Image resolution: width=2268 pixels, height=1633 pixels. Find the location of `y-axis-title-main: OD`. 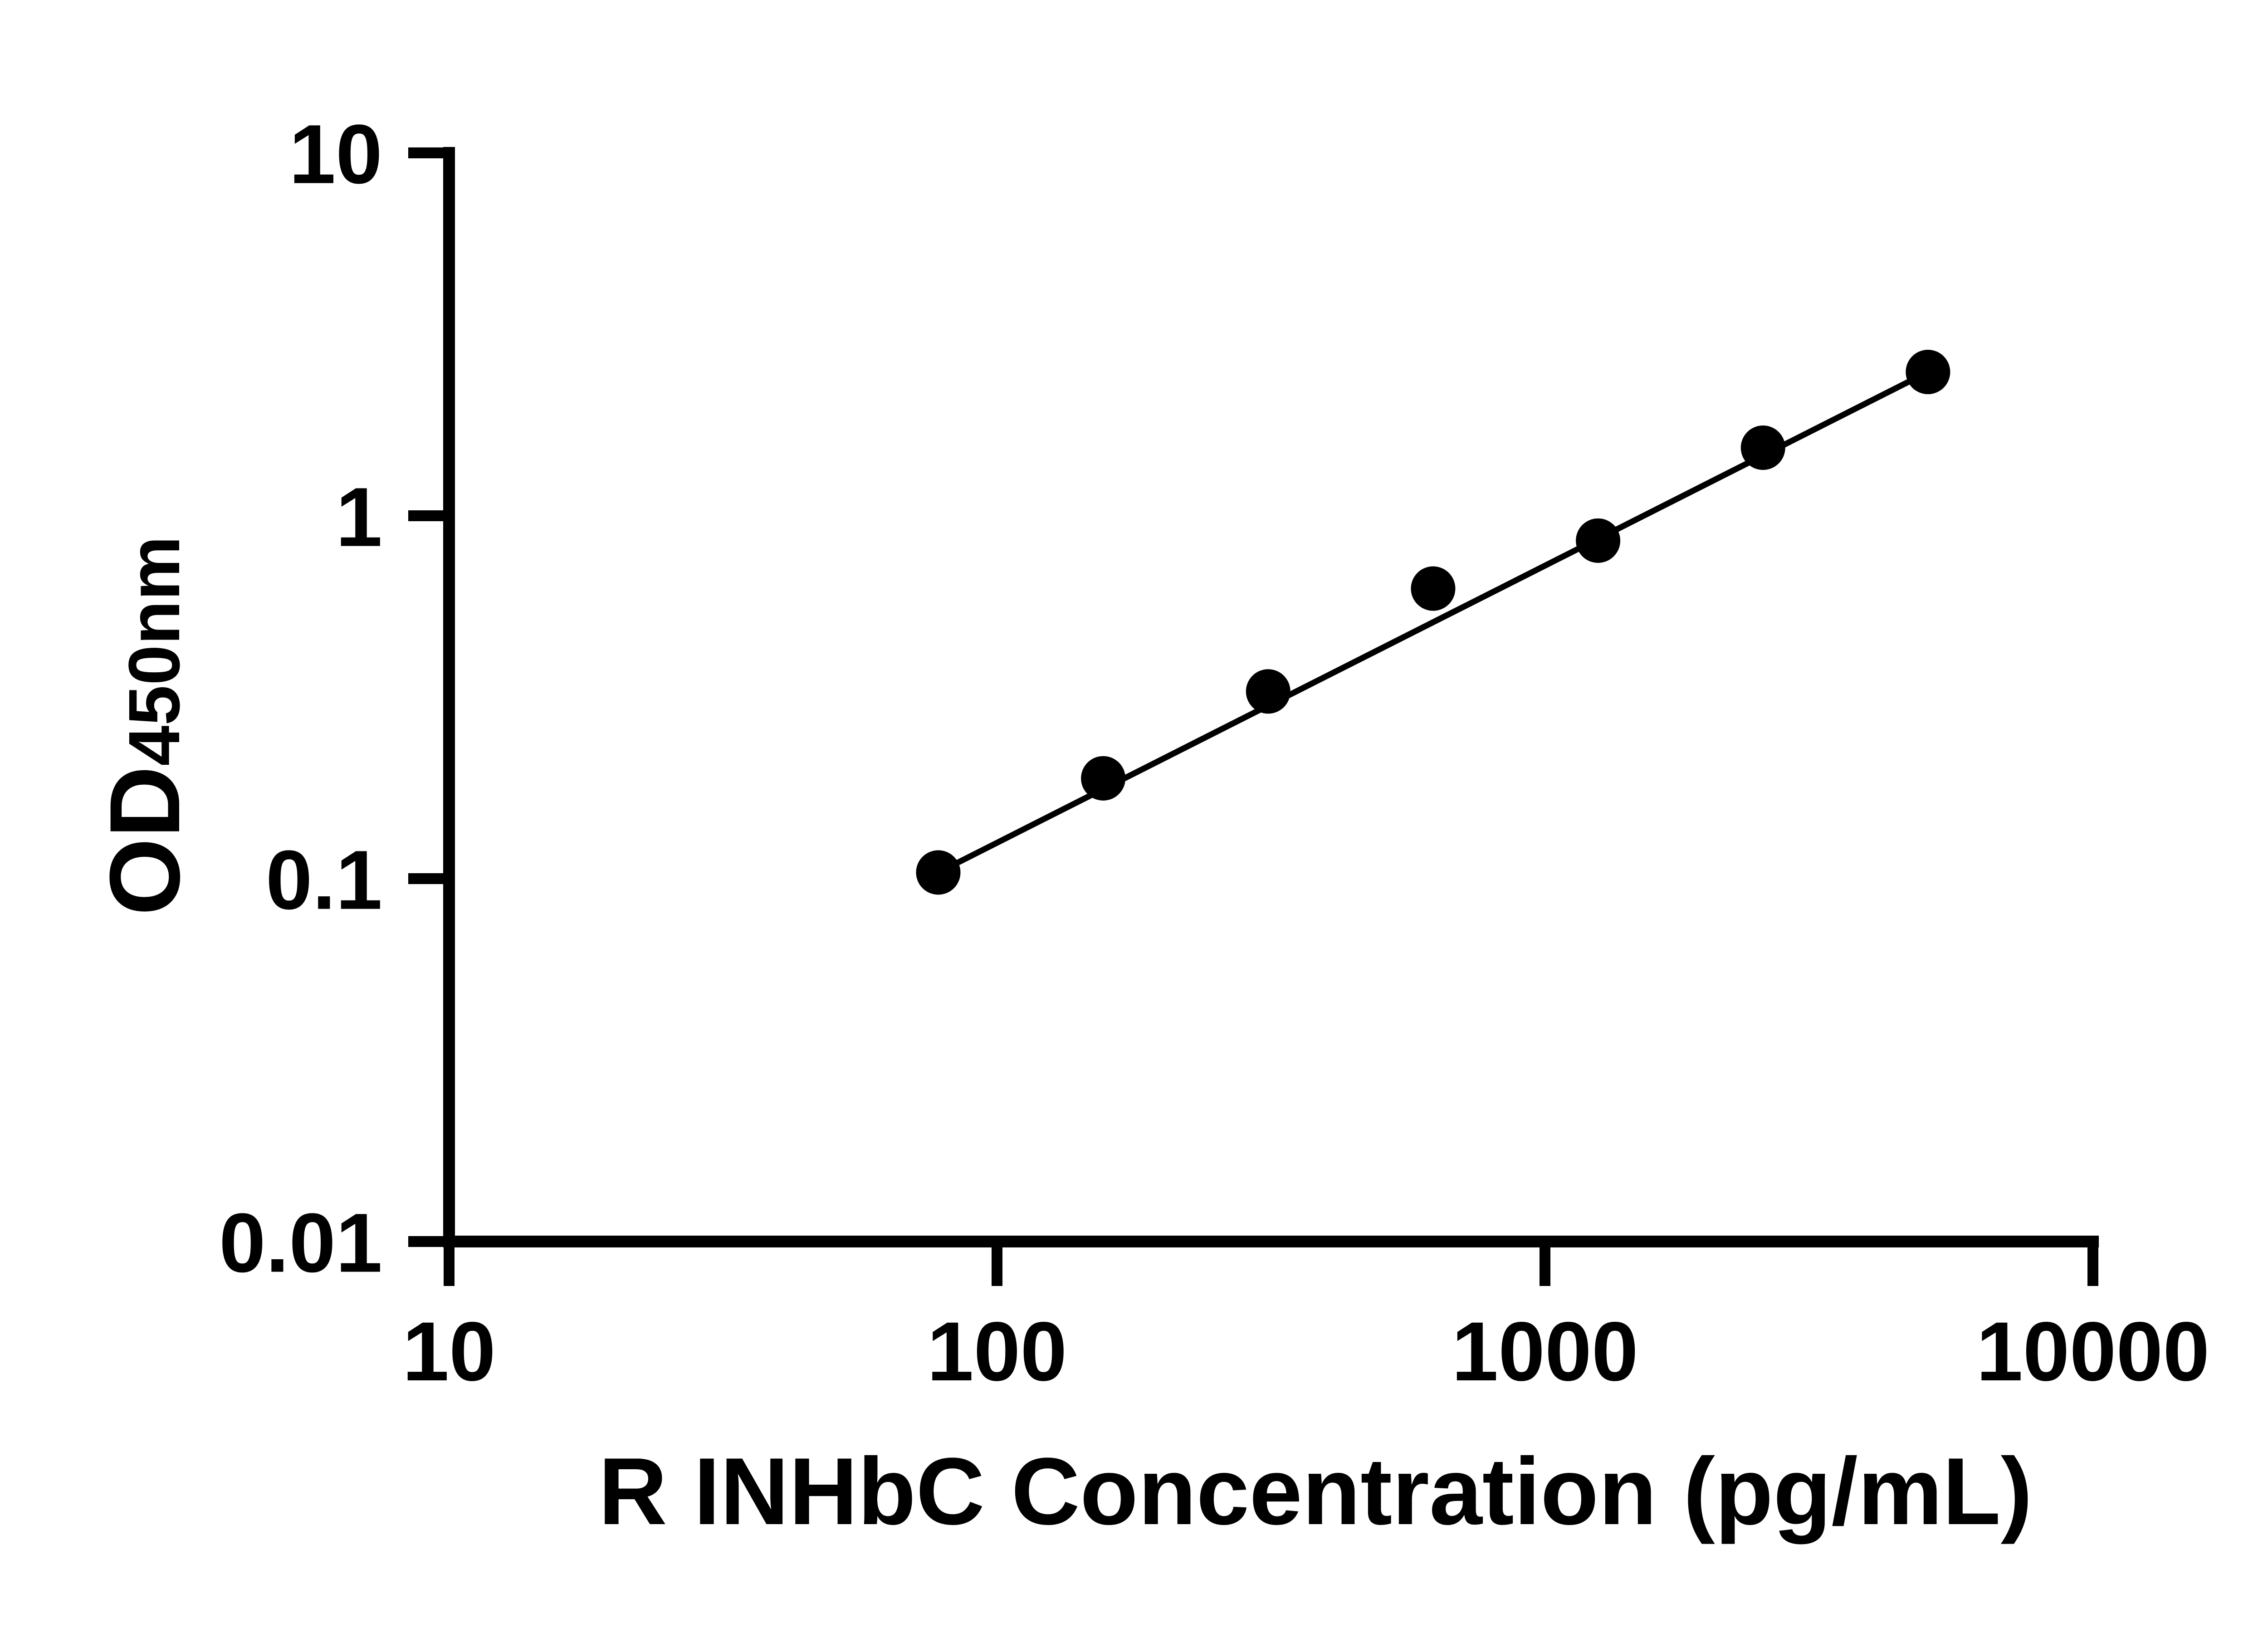

y-axis-title-main: OD is located at coordinates (144, 840).